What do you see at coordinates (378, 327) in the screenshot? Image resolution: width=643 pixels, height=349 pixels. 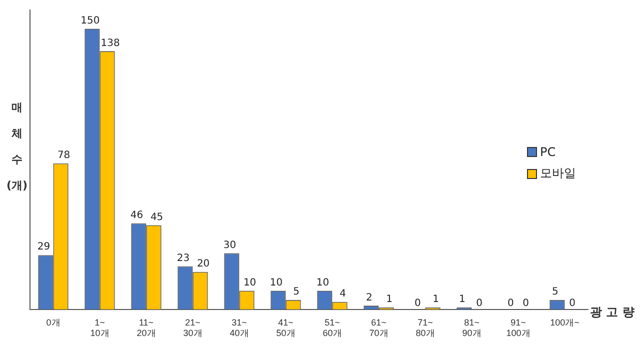 I see `x-tick-label: 61~ 70개` at bounding box center [378, 327].